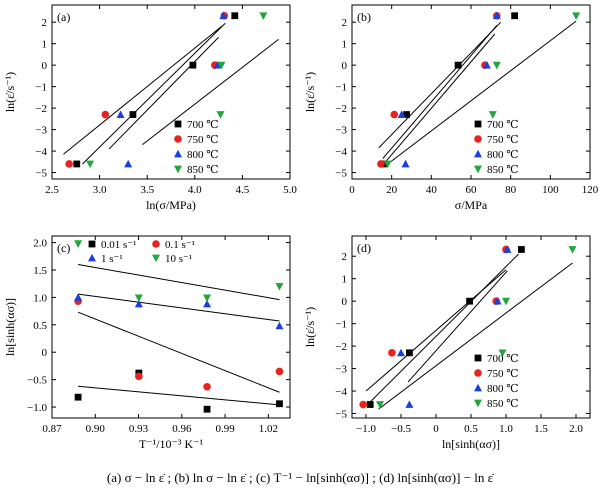  Describe the element at coordinates (178, 259) in the screenshot. I see `legend-label: 10 s⁻¹` at that location.